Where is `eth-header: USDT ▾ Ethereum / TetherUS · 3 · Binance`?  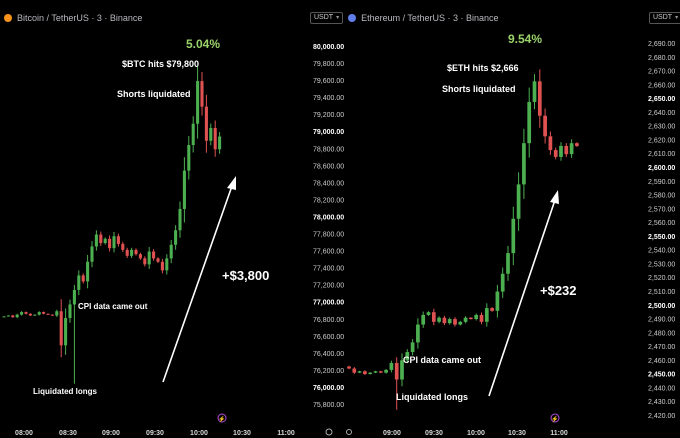 eth-header: USDT ▾ Ethereum / TetherUS · 3 · Binance is located at coordinates (404, 18).